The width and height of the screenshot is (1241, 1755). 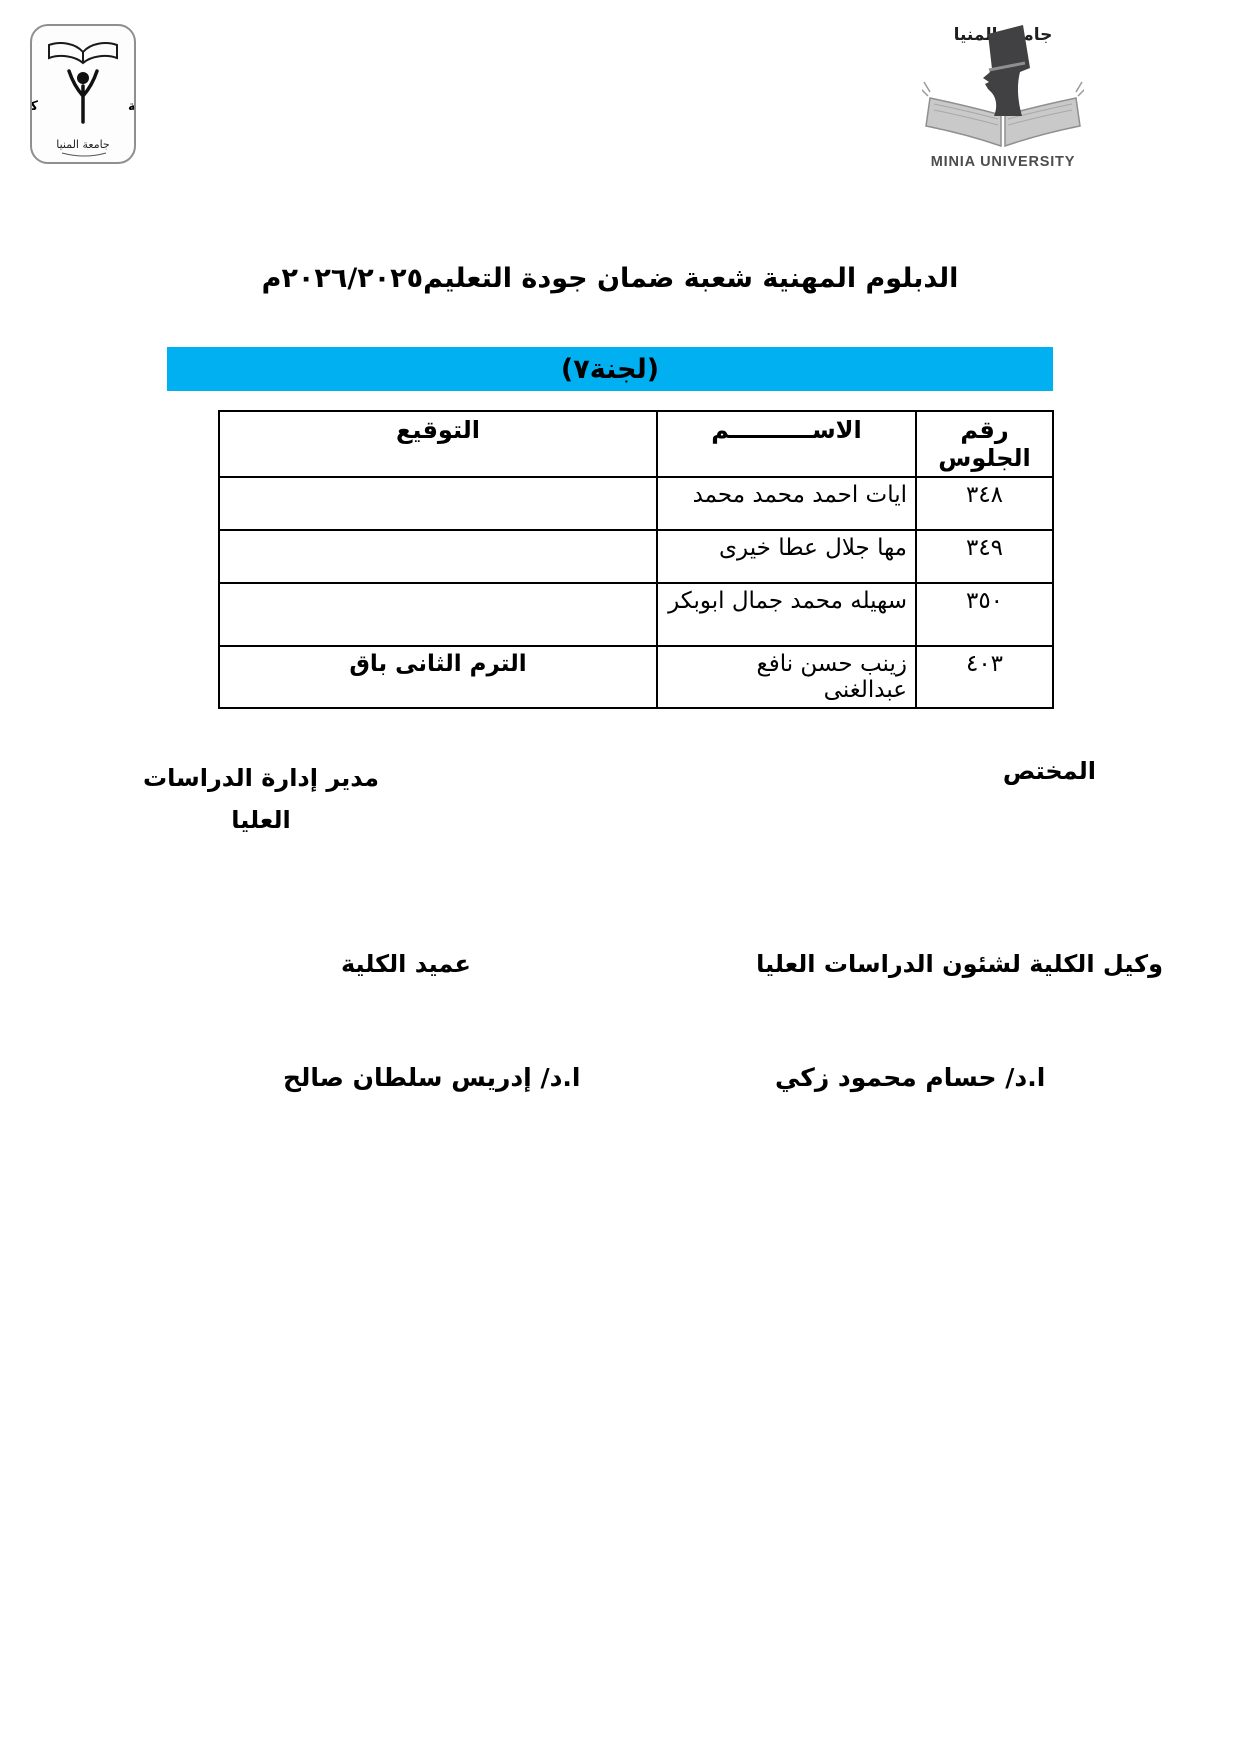 I want to click on faculty-word-left: كلية, so click(x=35, y=106).